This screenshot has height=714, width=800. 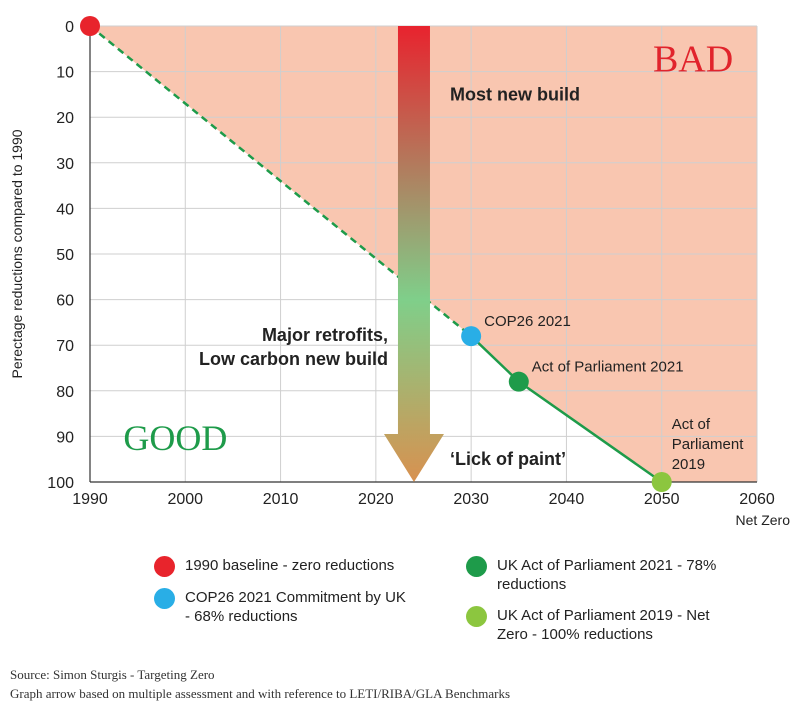 What do you see at coordinates (567, 499) in the screenshot?
I see `x-tick-label: 2040` at bounding box center [567, 499].